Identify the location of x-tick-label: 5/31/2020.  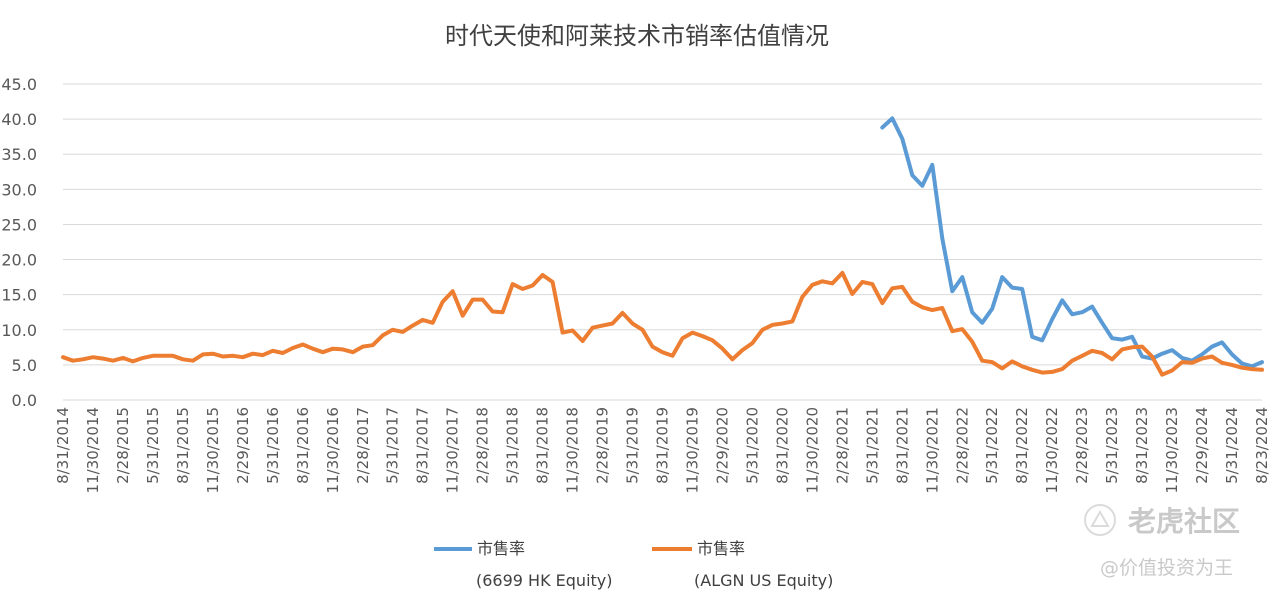
(752, 445).